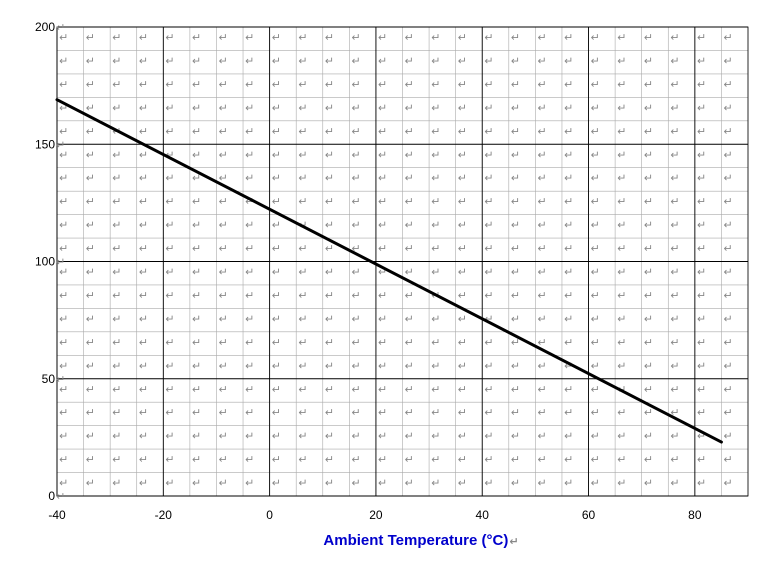 This screenshot has width=783, height=587. I want to click on x-tick-label: 60, so click(589, 515).